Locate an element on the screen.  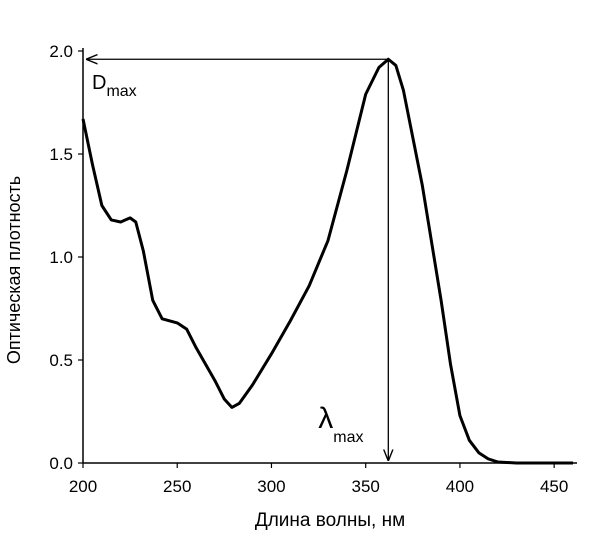
x-tick-label: 400 is located at coordinates (460, 486).